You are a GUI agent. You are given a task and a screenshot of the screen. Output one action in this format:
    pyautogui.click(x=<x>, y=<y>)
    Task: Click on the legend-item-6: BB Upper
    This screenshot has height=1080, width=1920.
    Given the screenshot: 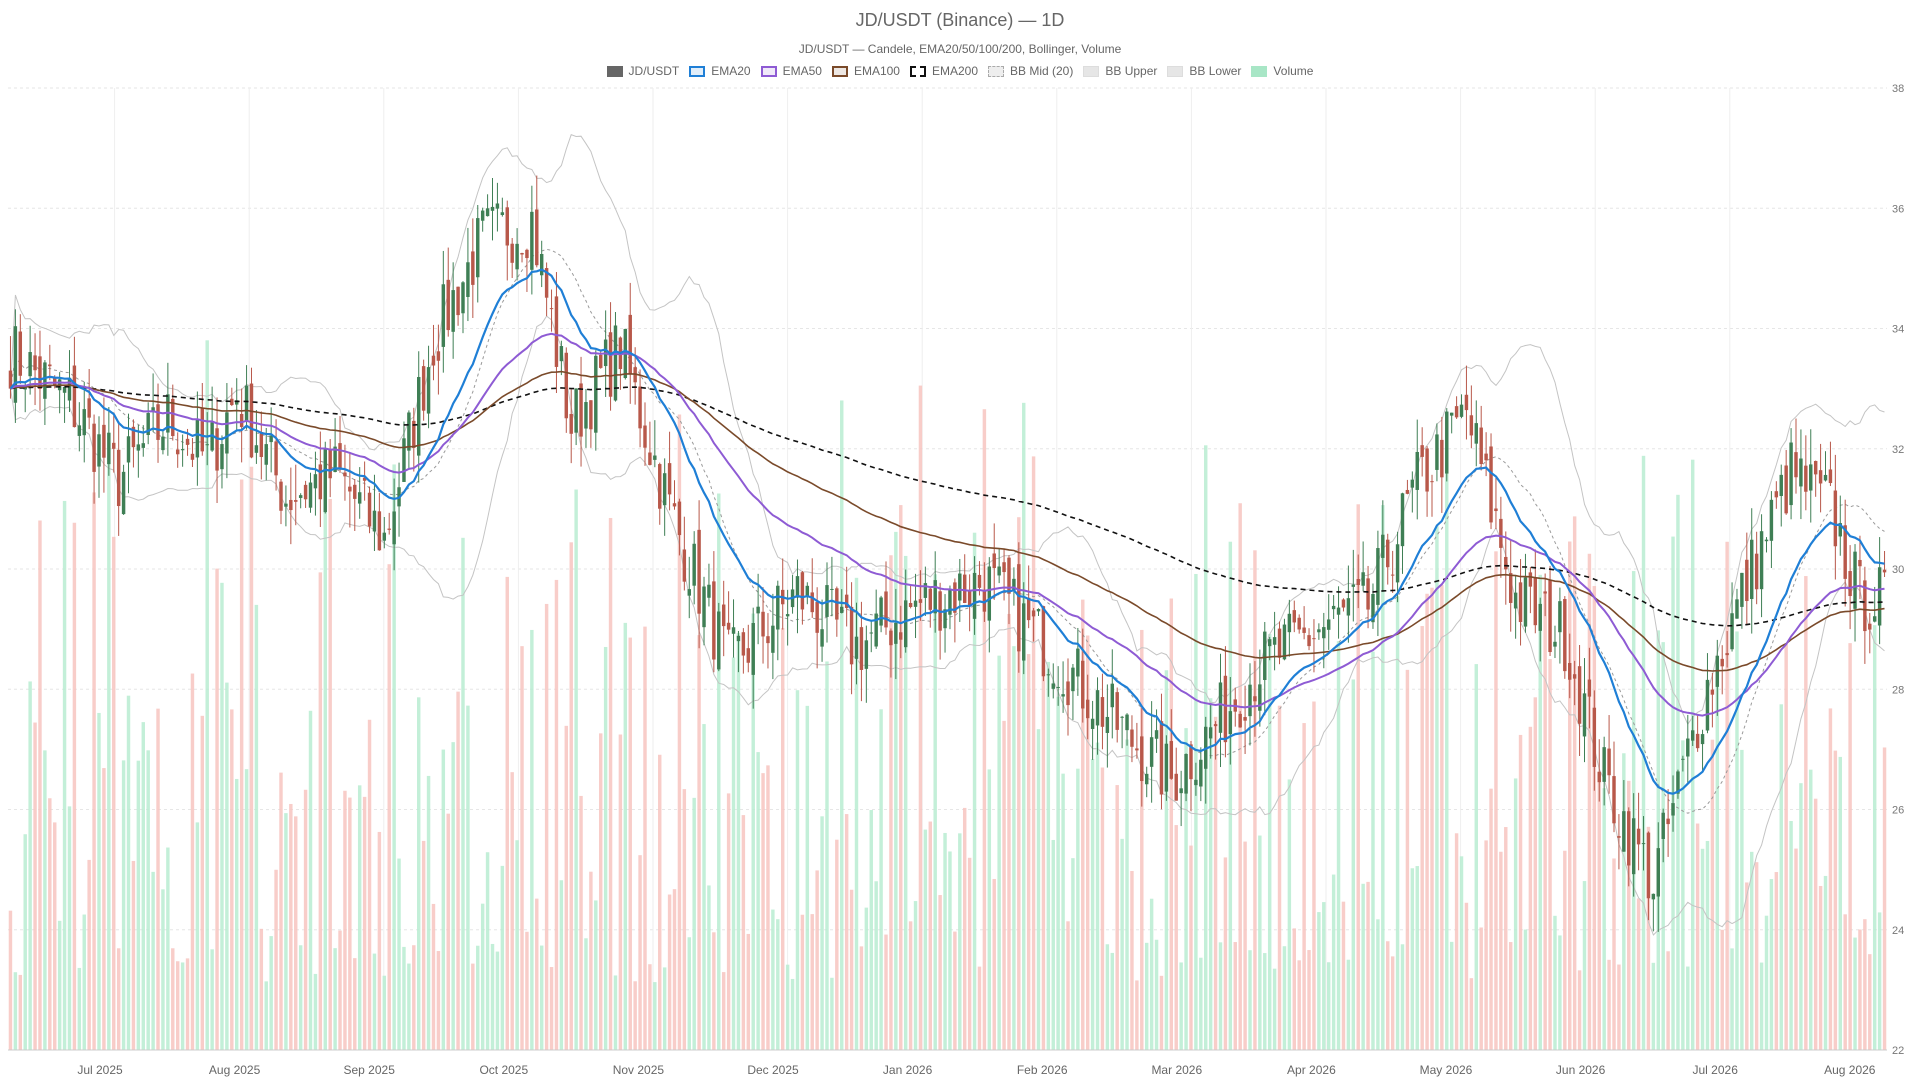 What is the action you would take?
    pyautogui.click(x=1120, y=71)
    